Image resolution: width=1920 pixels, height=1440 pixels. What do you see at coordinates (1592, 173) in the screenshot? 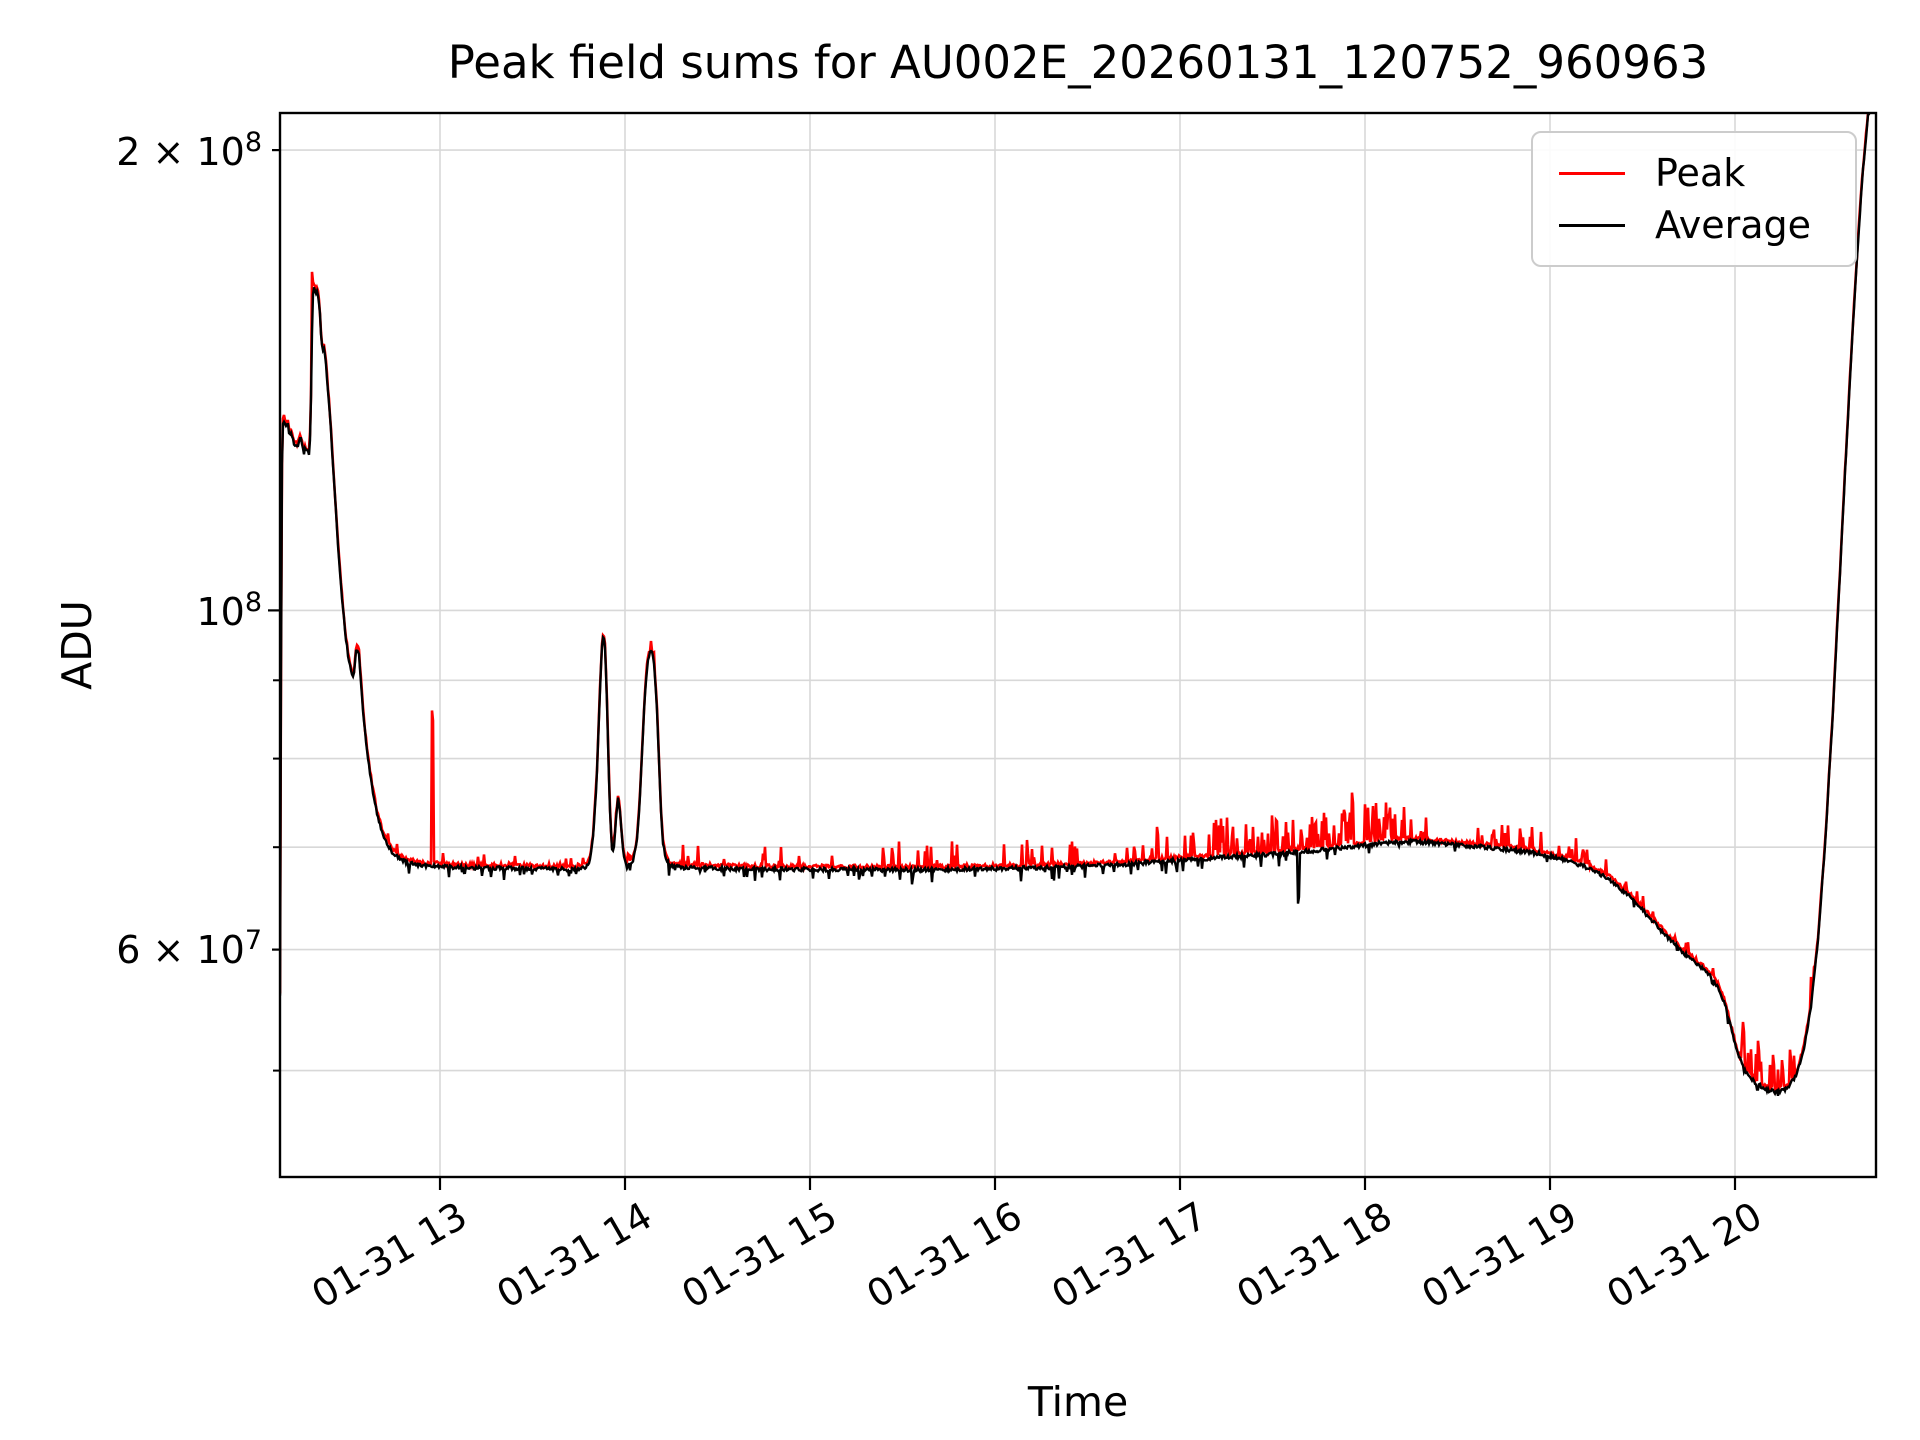
I see `peak-line-swatch` at bounding box center [1592, 173].